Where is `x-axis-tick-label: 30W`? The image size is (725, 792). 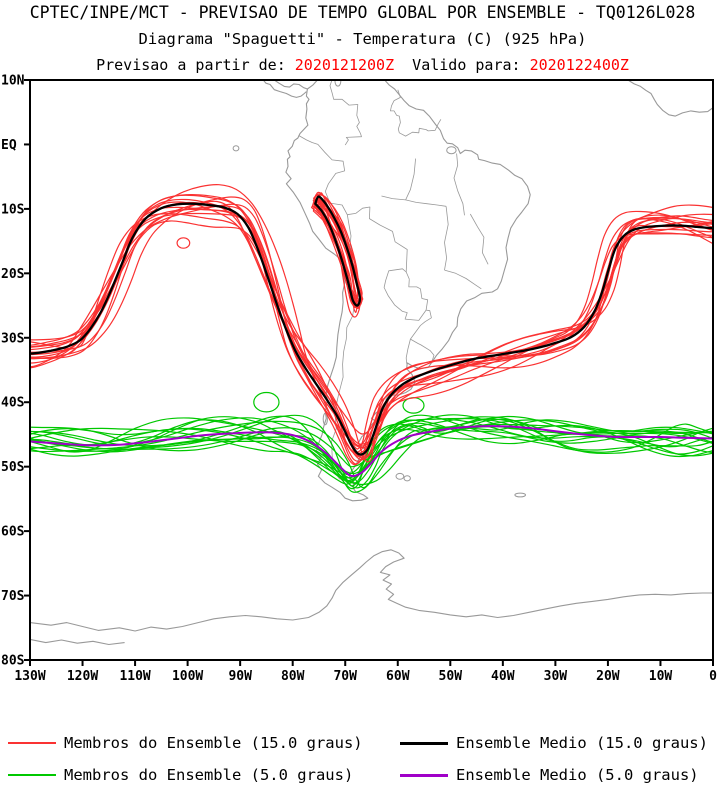 x-axis-tick-label: 30W is located at coordinates (556, 676).